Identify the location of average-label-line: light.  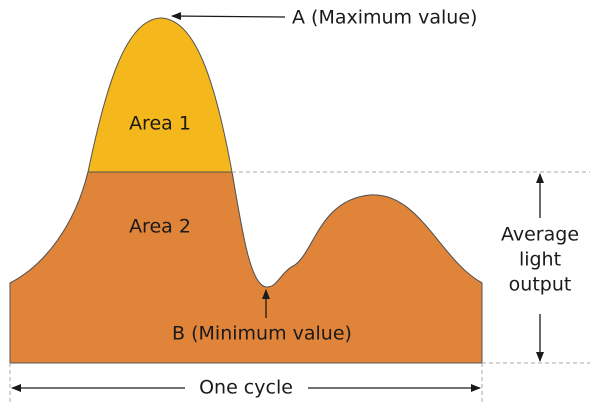
(540, 260).